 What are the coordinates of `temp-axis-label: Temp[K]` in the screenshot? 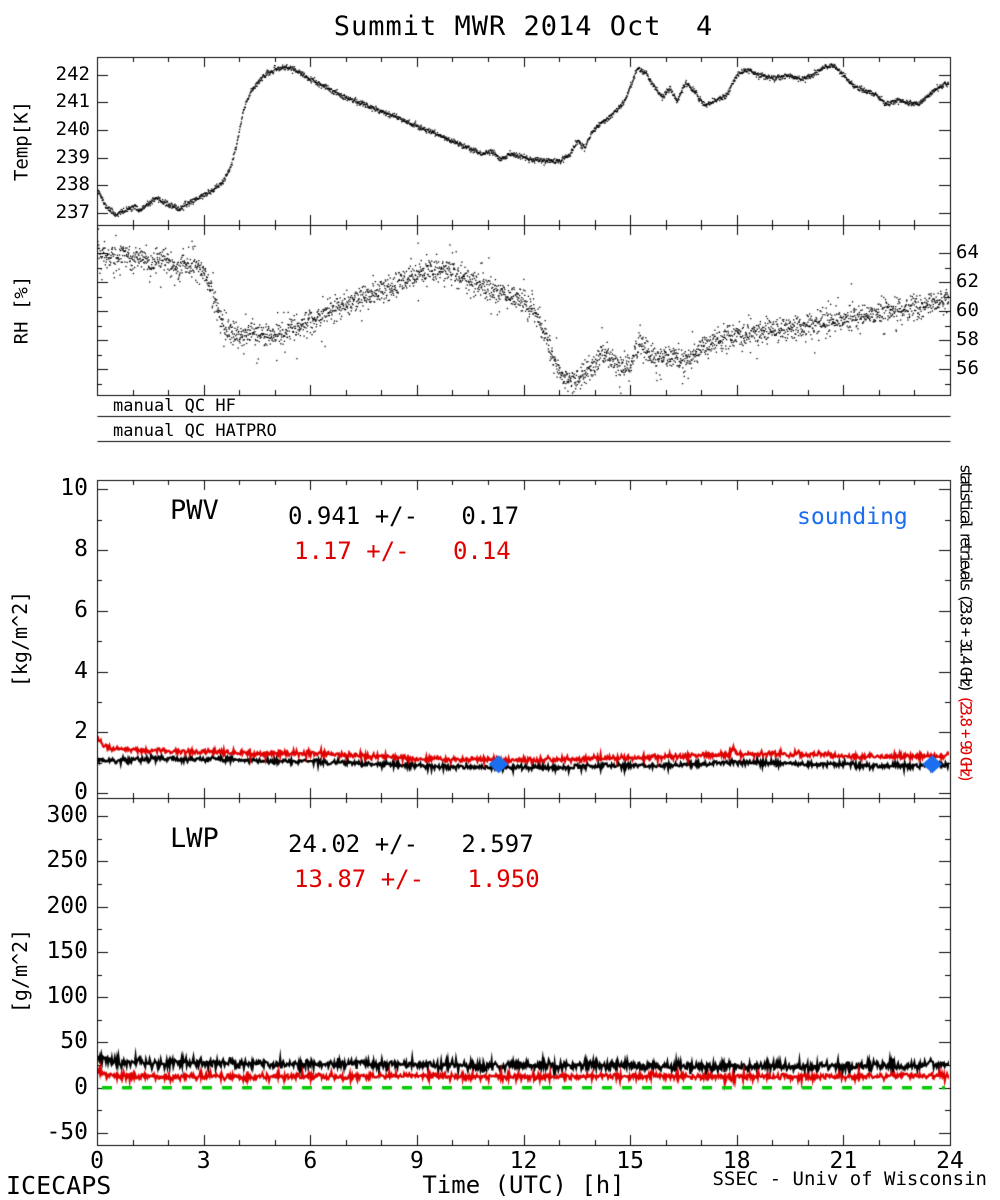 It's located at (21, 141).